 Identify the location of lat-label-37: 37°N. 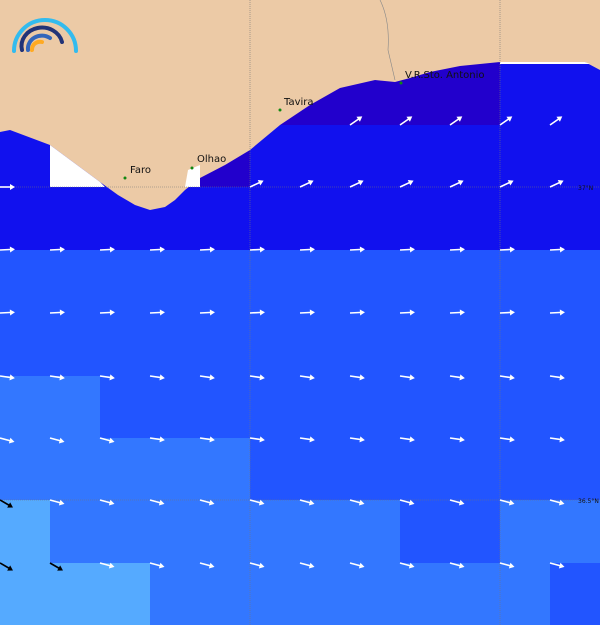
(585, 188).